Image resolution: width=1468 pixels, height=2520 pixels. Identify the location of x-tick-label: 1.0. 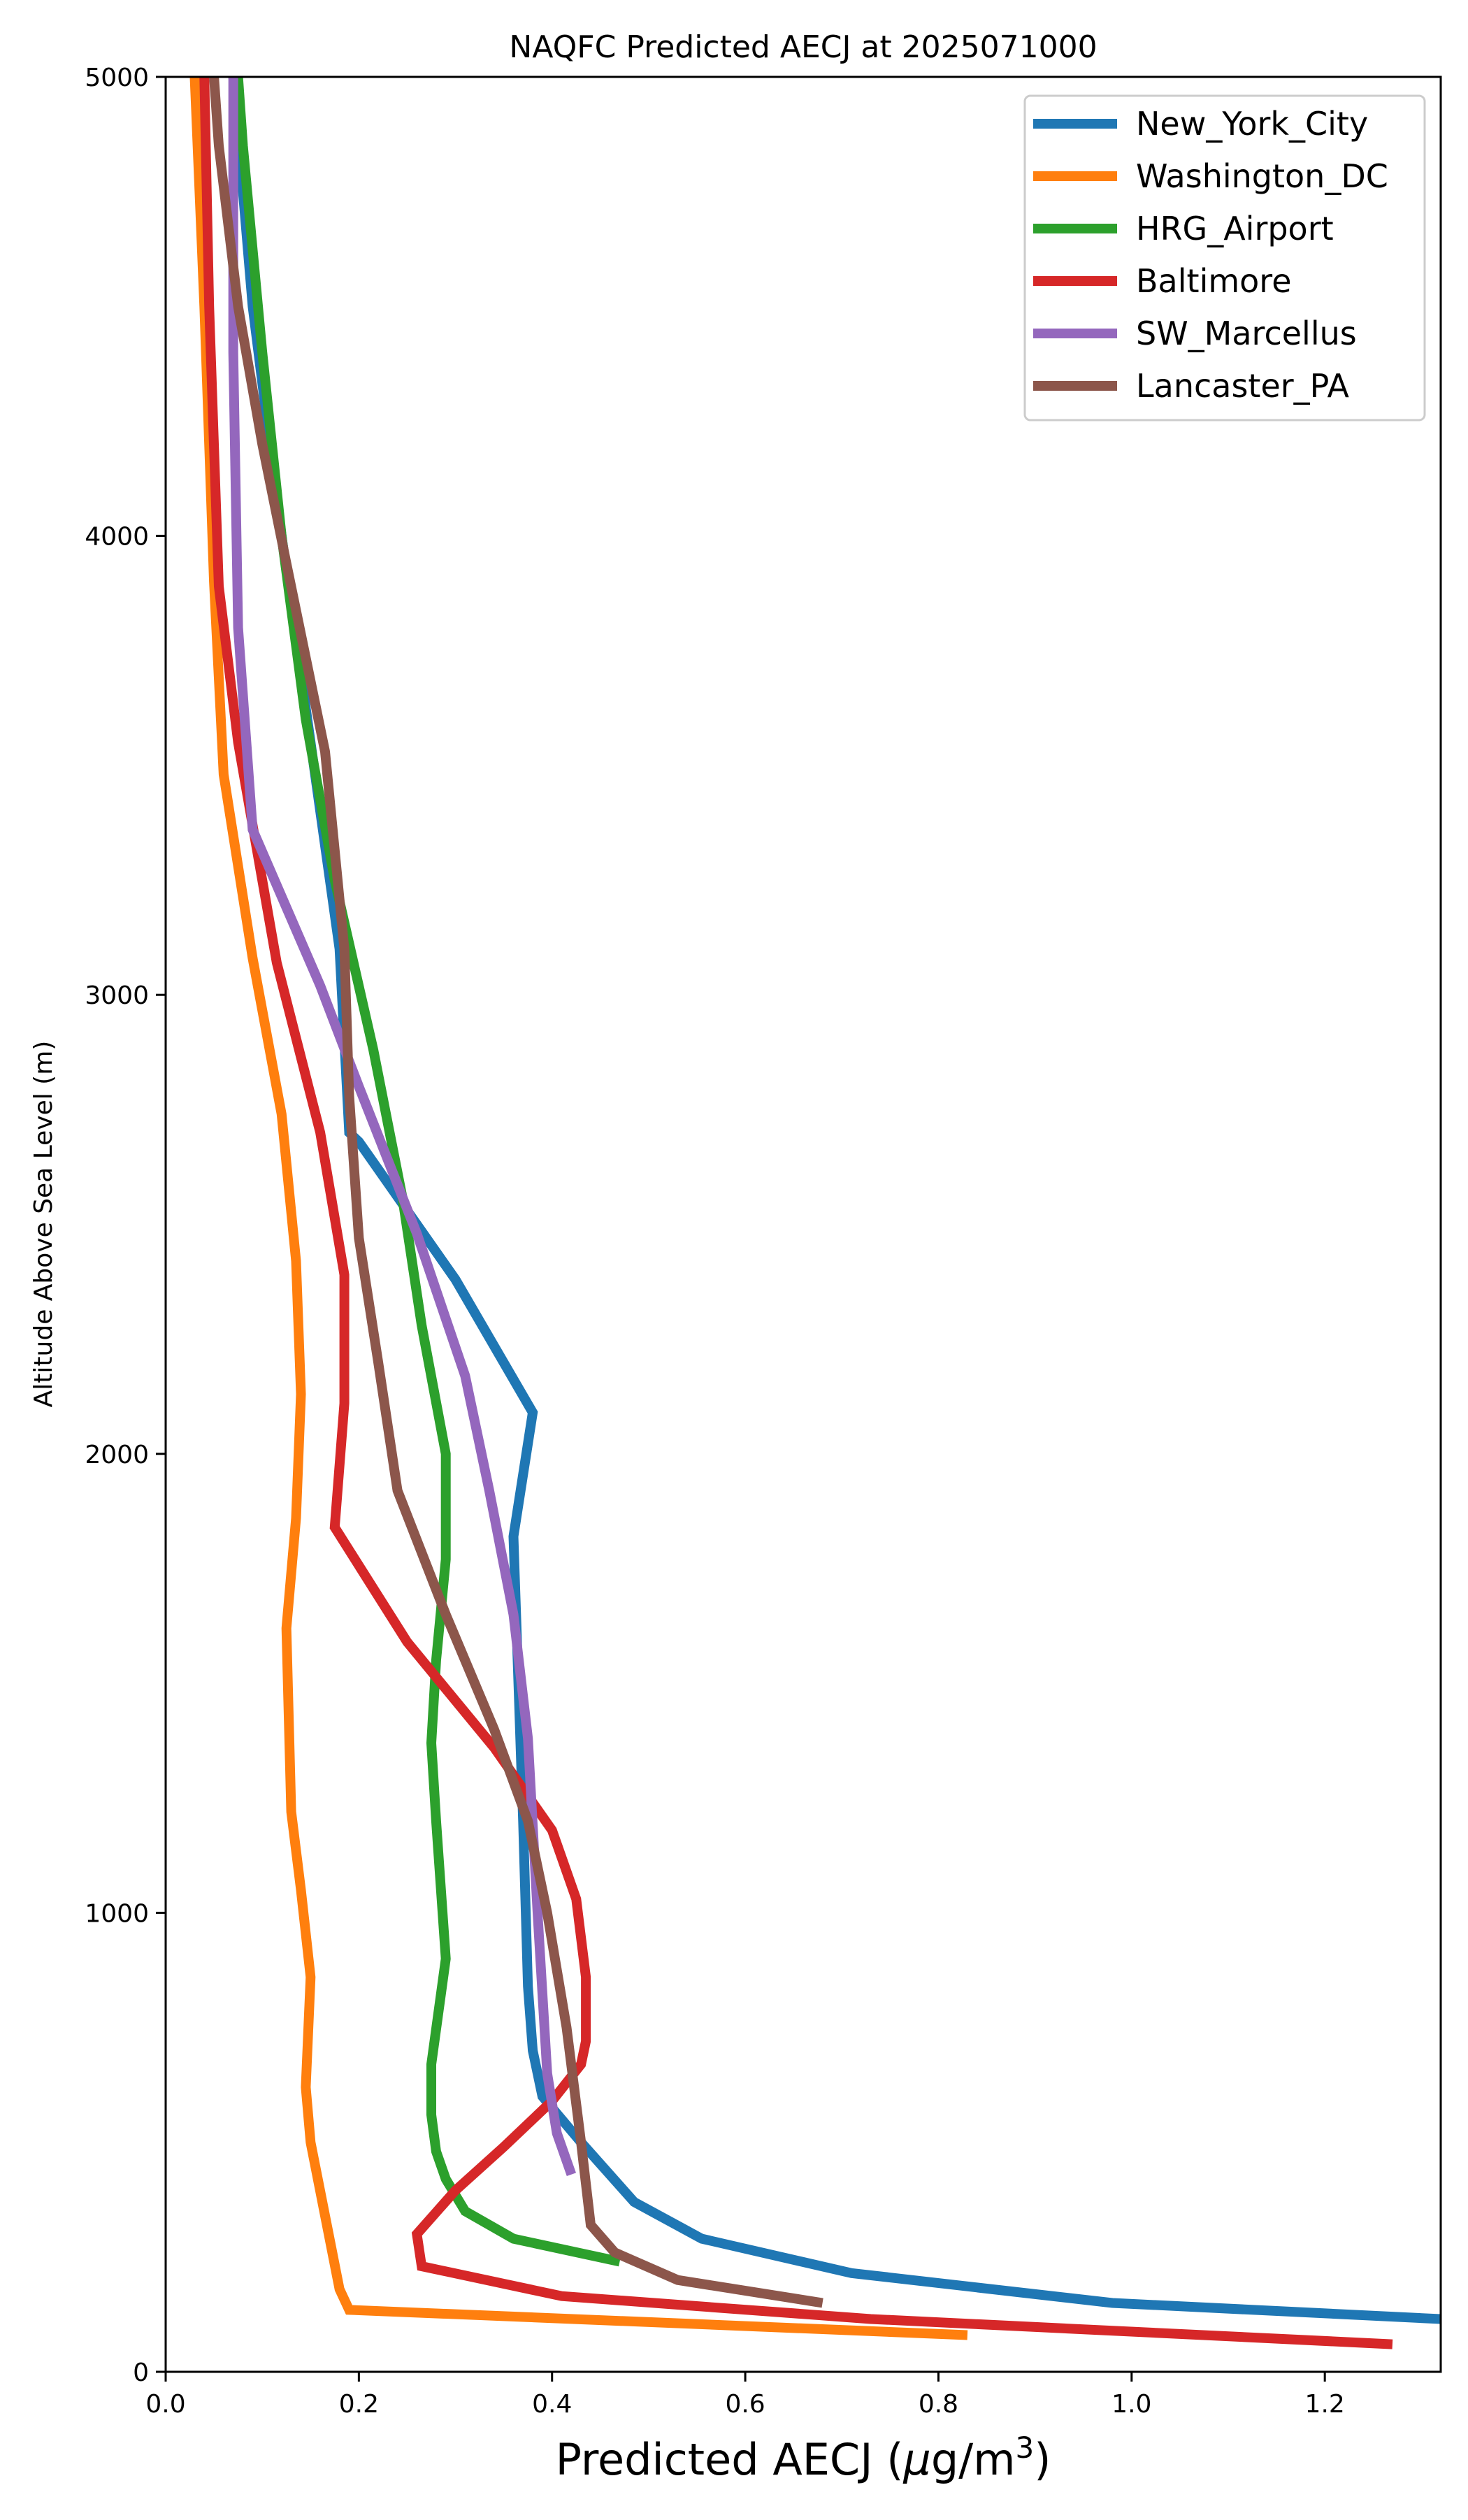
(1131, 2404).